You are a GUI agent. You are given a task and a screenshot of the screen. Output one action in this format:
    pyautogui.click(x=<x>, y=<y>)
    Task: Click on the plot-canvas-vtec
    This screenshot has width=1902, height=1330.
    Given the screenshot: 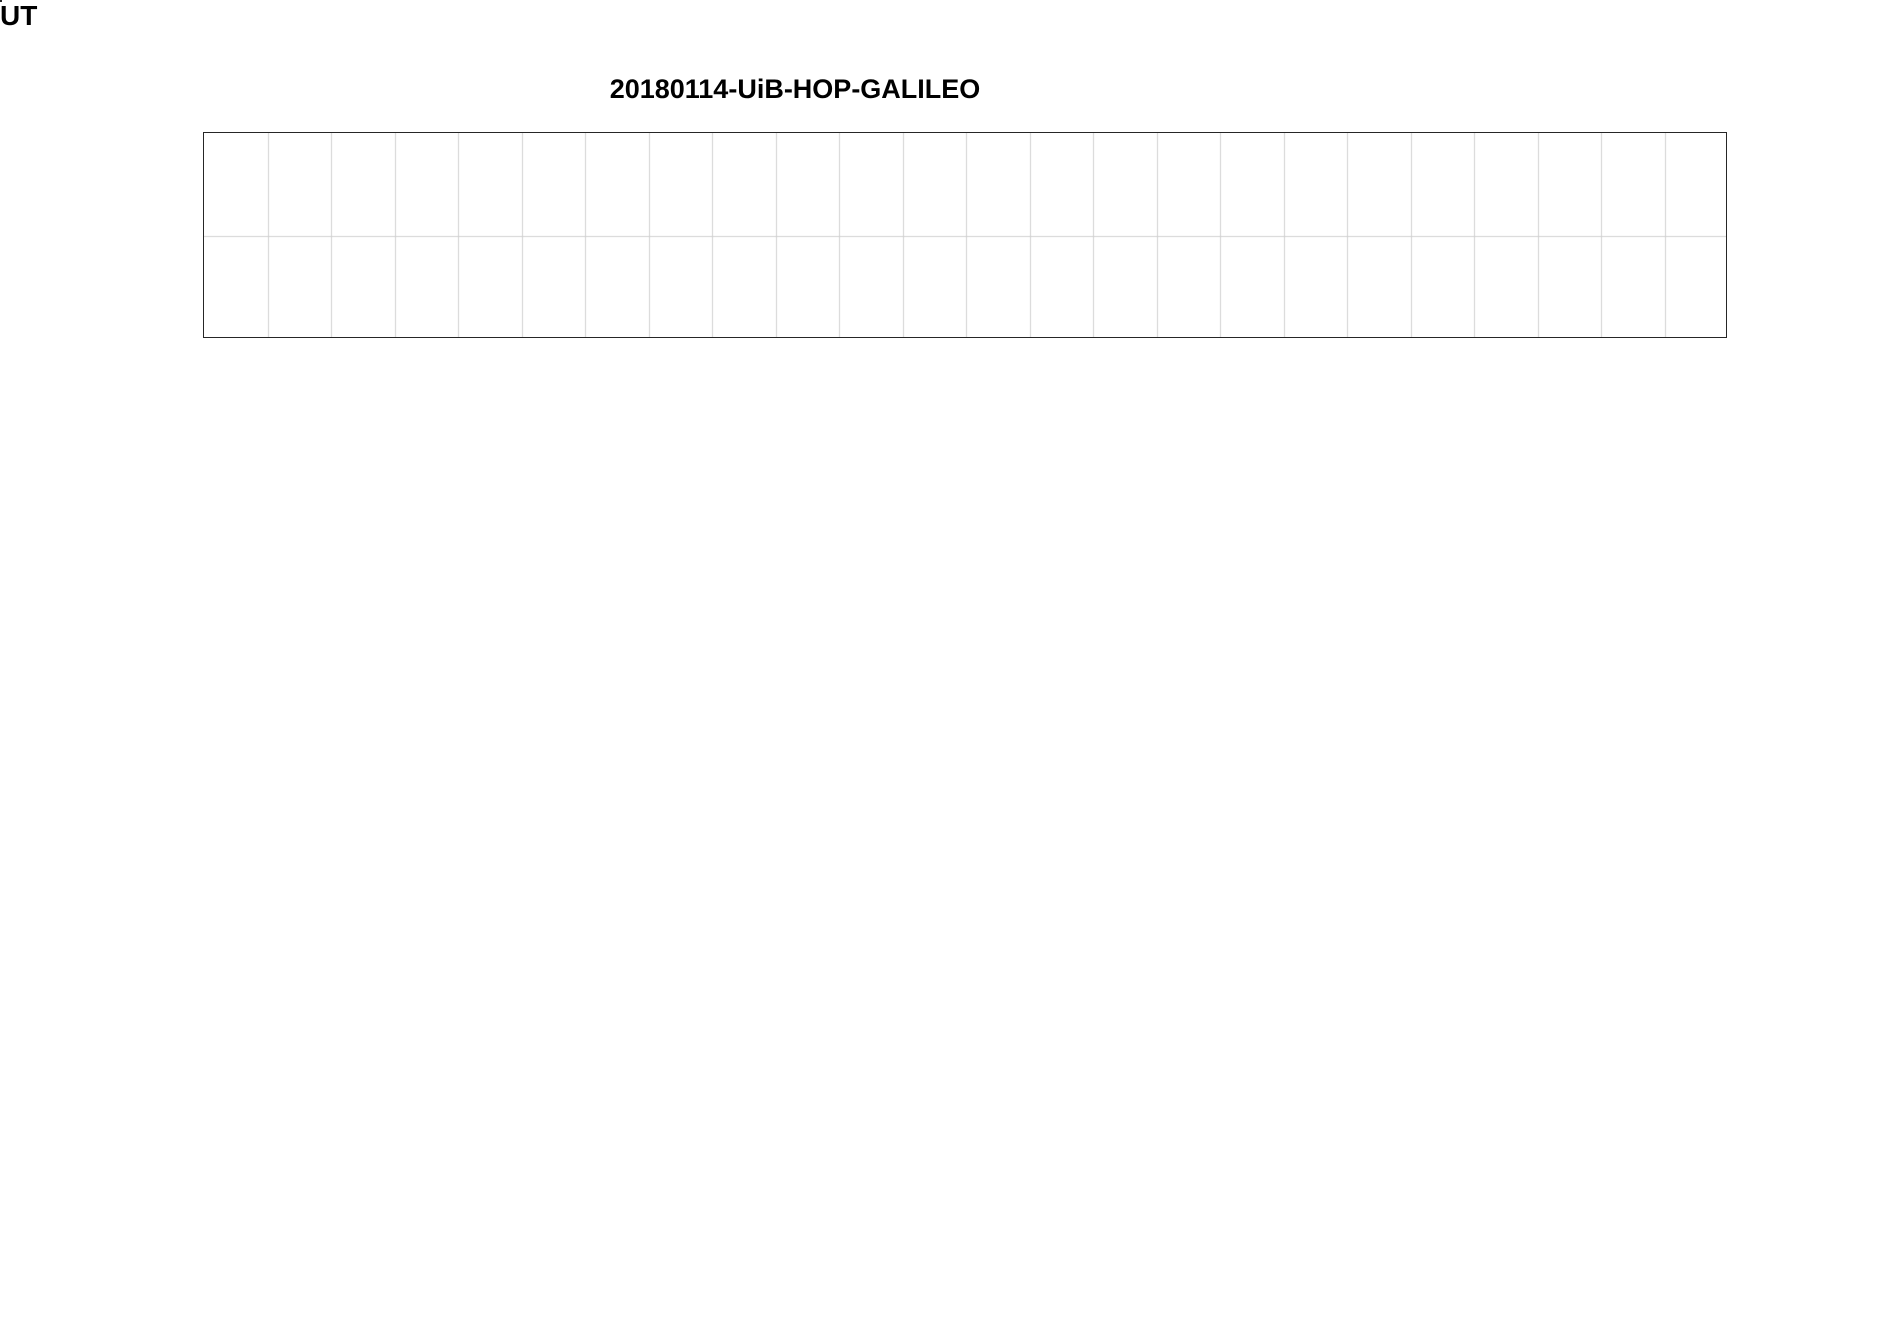 What is the action you would take?
    pyautogui.click(x=965, y=235)
    